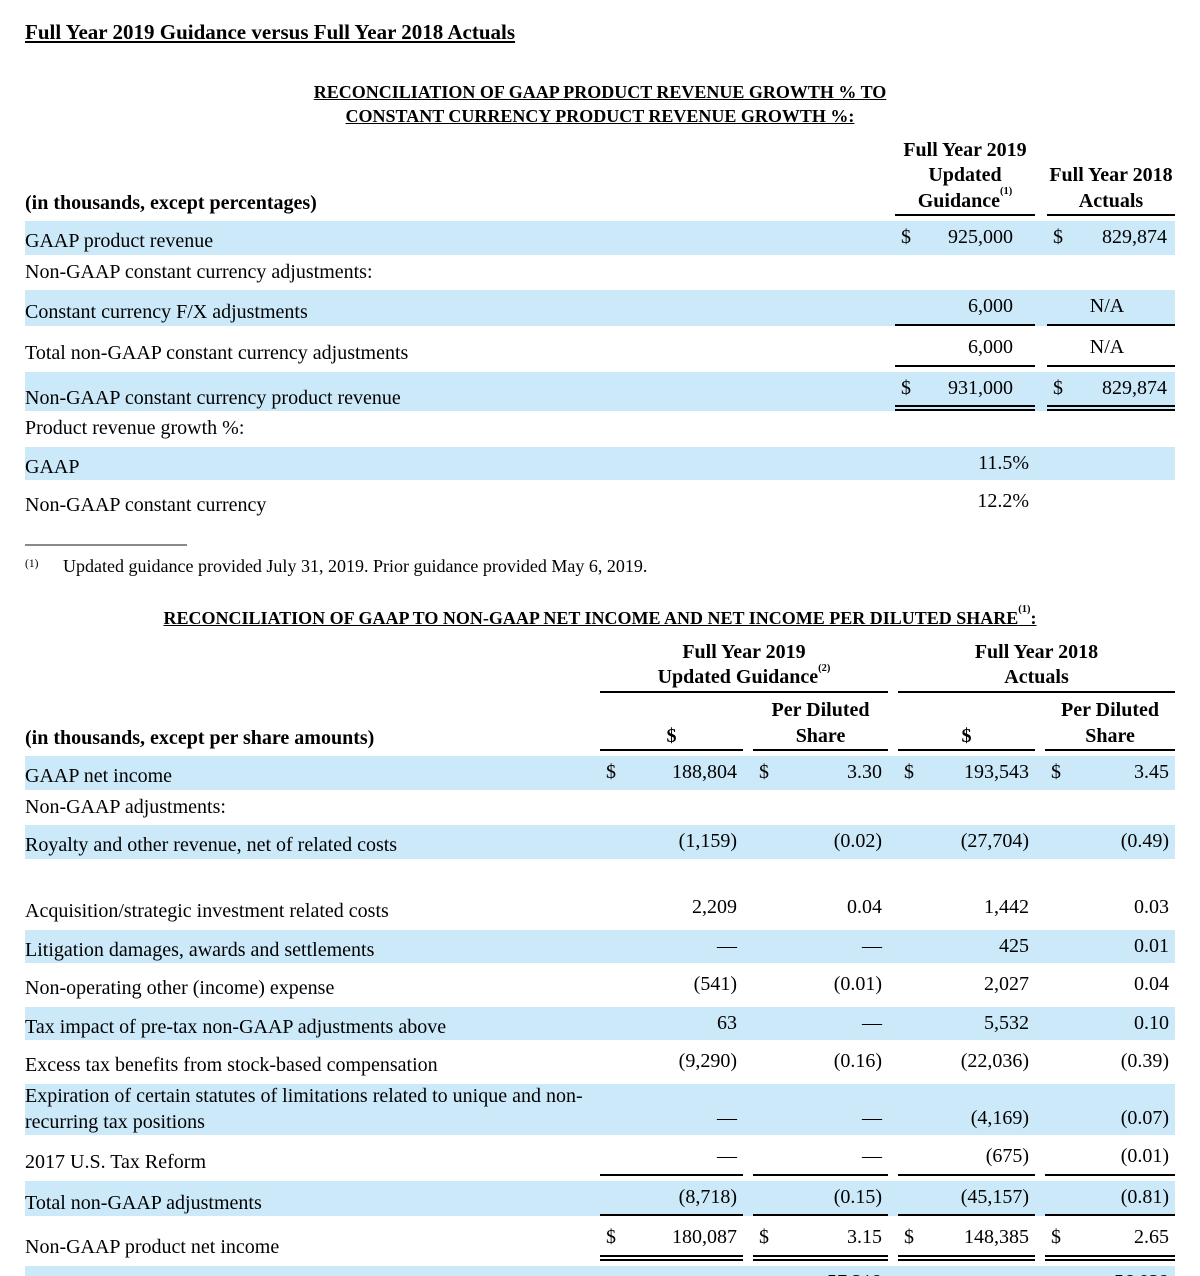  Describe the element at coordinates (1007, 984) in the screenshot. I see `value-cell: 2,027` at that location.